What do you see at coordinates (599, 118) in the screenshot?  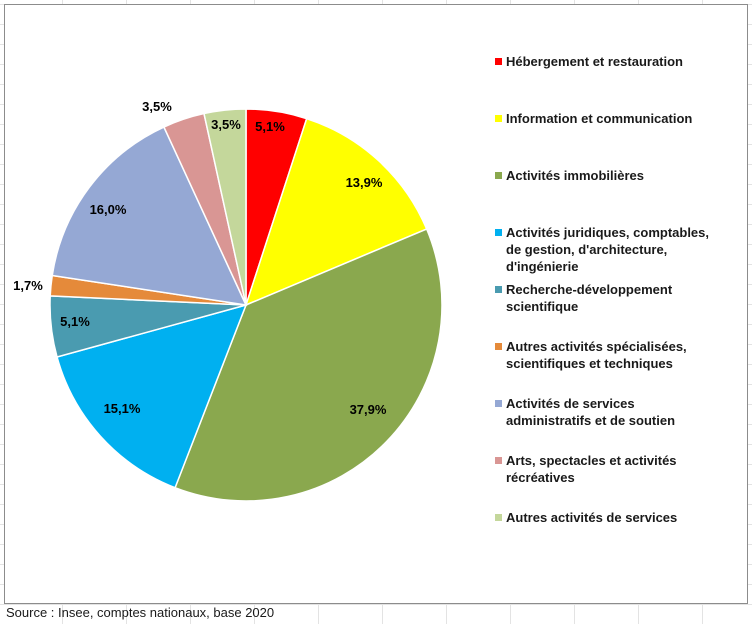 I see `legend-label: Information et communication` at bounding box center [599, 118].